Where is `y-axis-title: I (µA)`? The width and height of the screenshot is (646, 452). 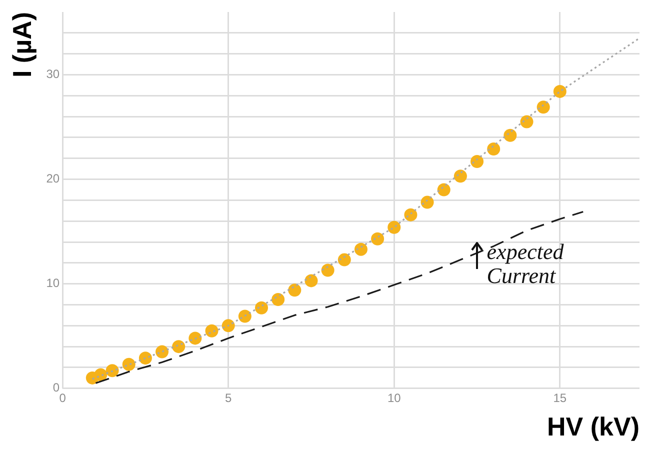
y-axis-title: I (µA) is located at coordinates (21, 45).